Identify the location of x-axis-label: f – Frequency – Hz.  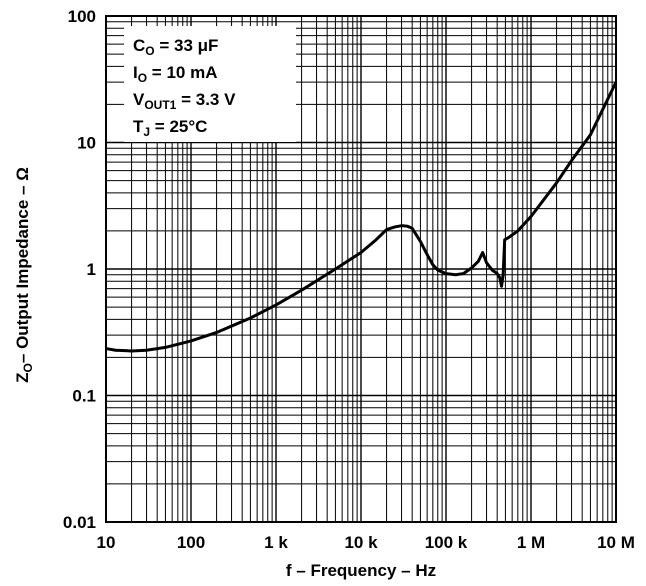
(361, 570).